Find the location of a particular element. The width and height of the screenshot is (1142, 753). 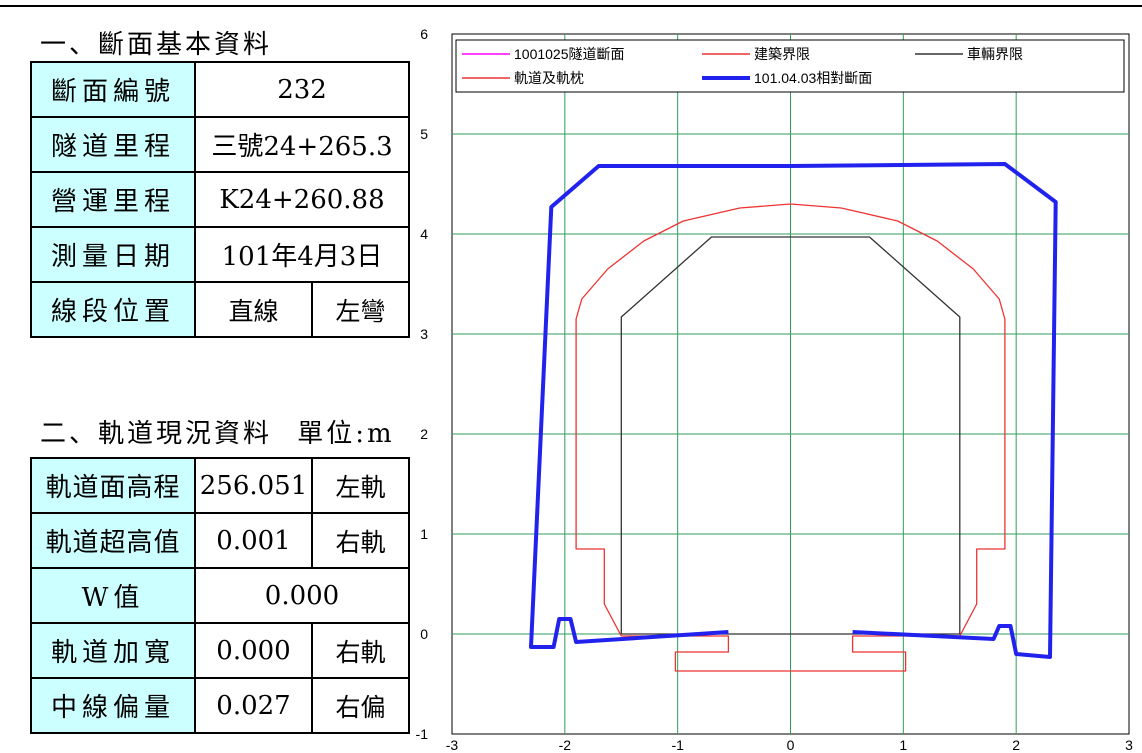

tunnel-chainage-value: 三號24+265.3 is located at coordinates (302, 144).